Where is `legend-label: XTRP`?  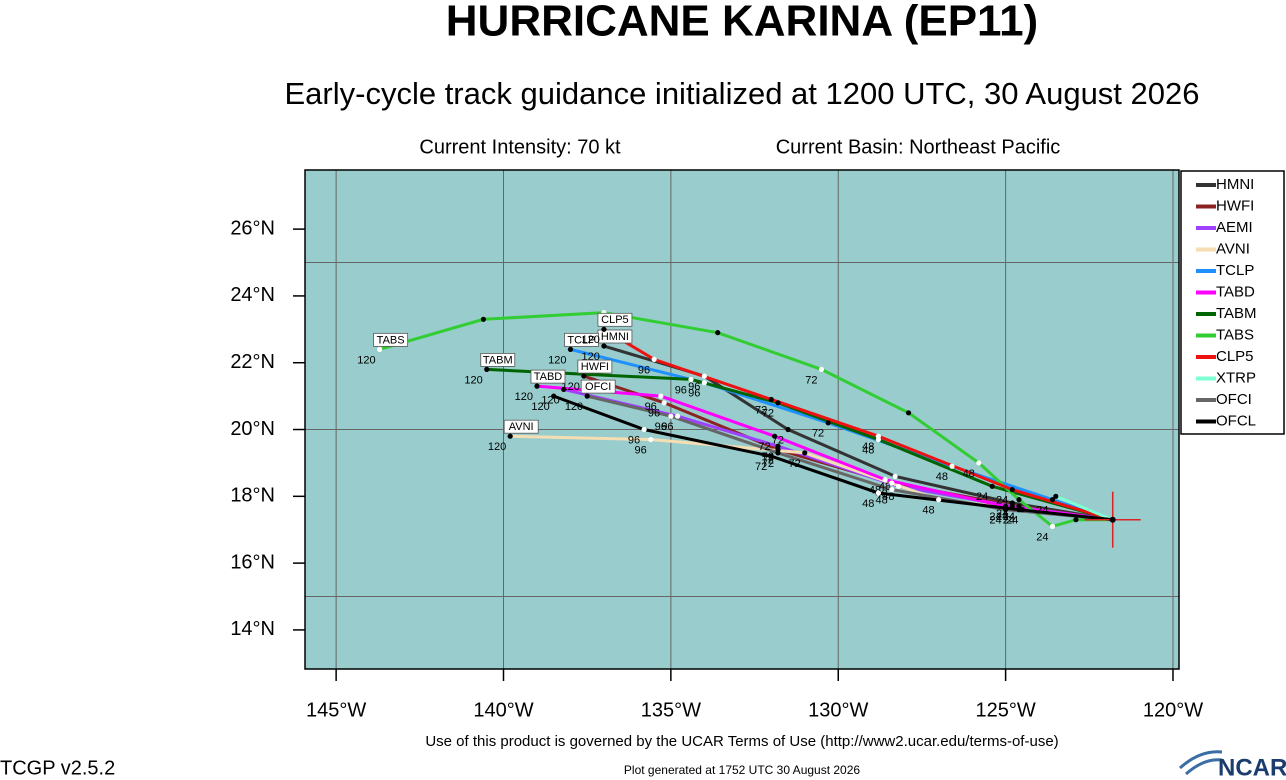
legend-label: XTRP is located at coordinates (1236, 377).